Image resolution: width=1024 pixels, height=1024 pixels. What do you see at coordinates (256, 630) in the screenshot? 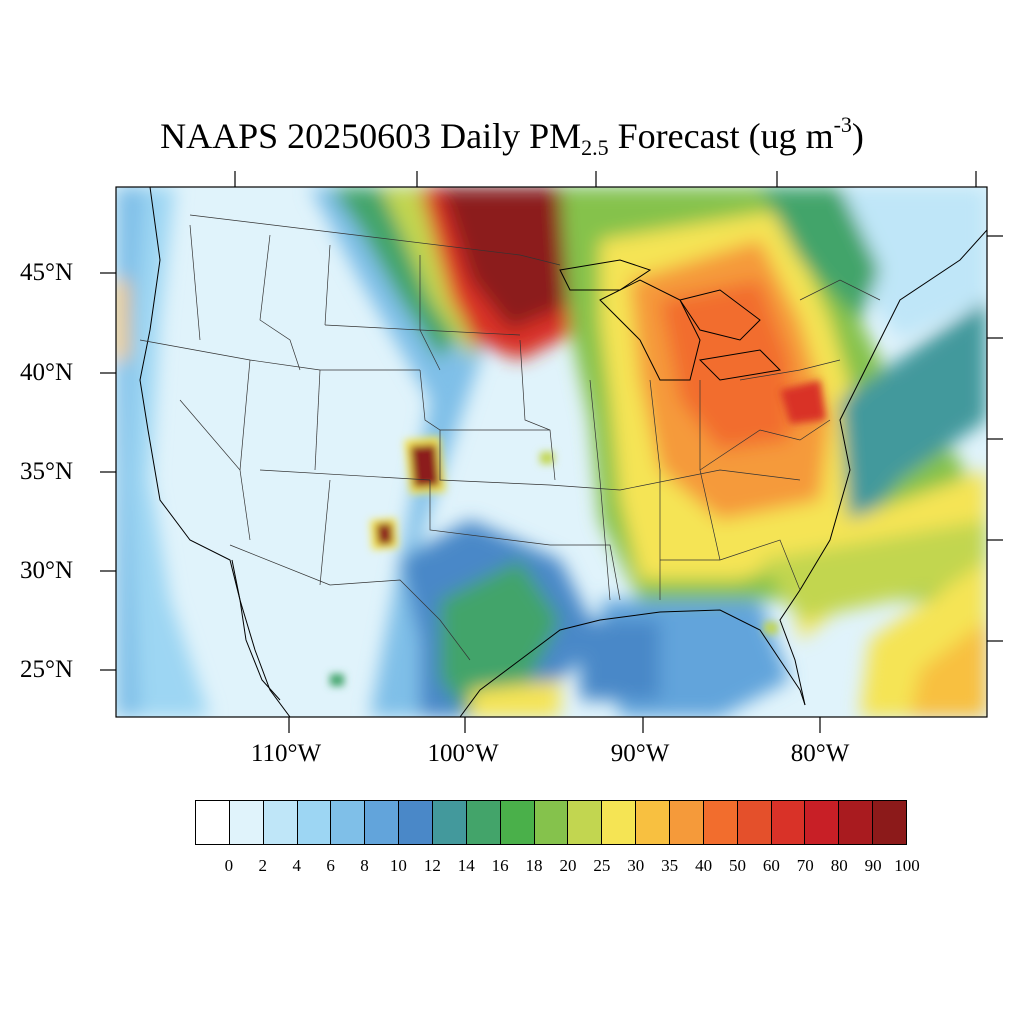
I see `baja-gulf-coast` at bounding box center [256, 630].